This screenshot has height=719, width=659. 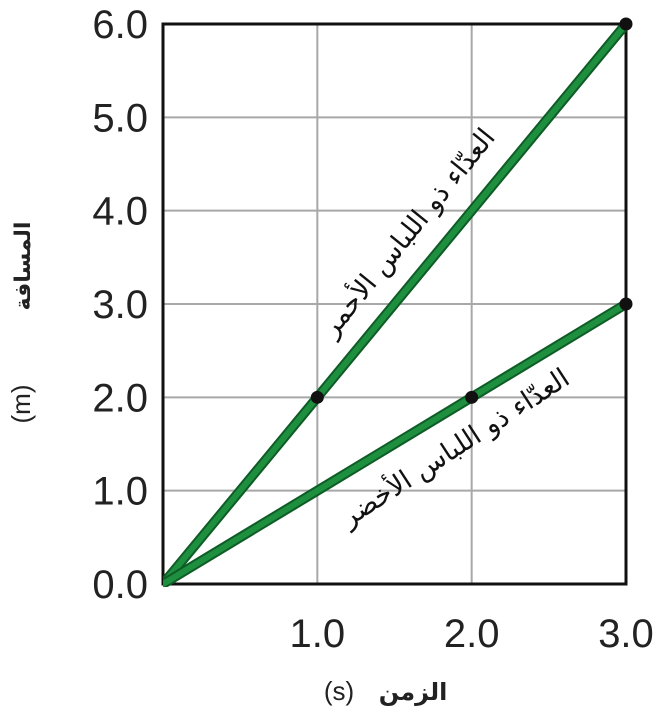 What do you see at coordinates (318, 634) in the screenshot?
I see `x-tick-label-0: 1.0` at bounding box center [318, 634].